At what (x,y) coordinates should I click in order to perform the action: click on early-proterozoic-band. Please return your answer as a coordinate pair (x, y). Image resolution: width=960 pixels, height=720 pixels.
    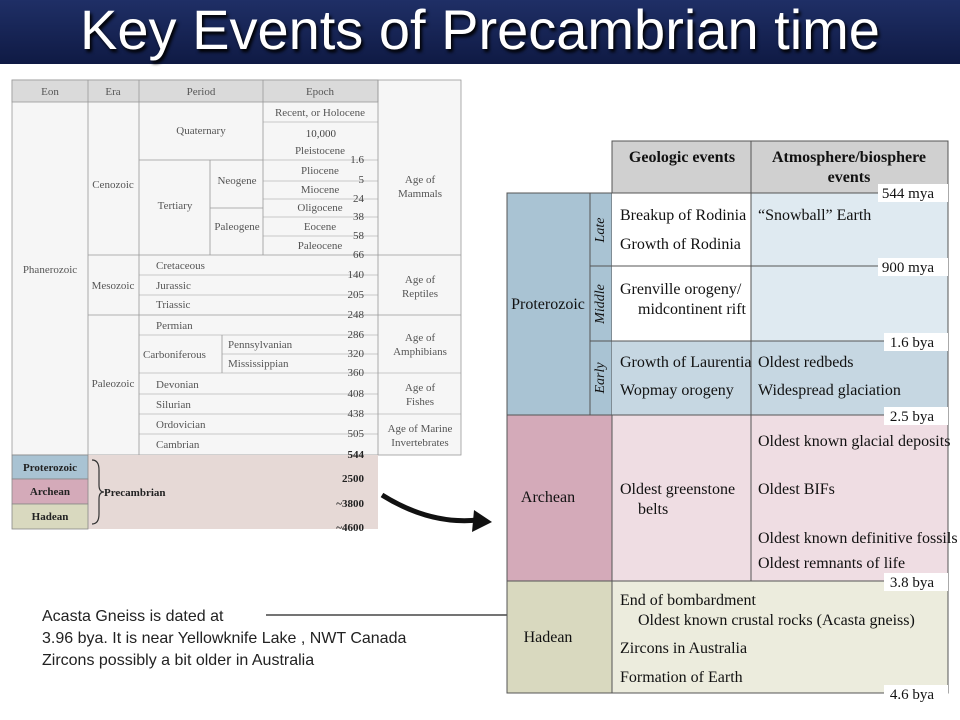
    Looking at the image, I should click on (780, 378).